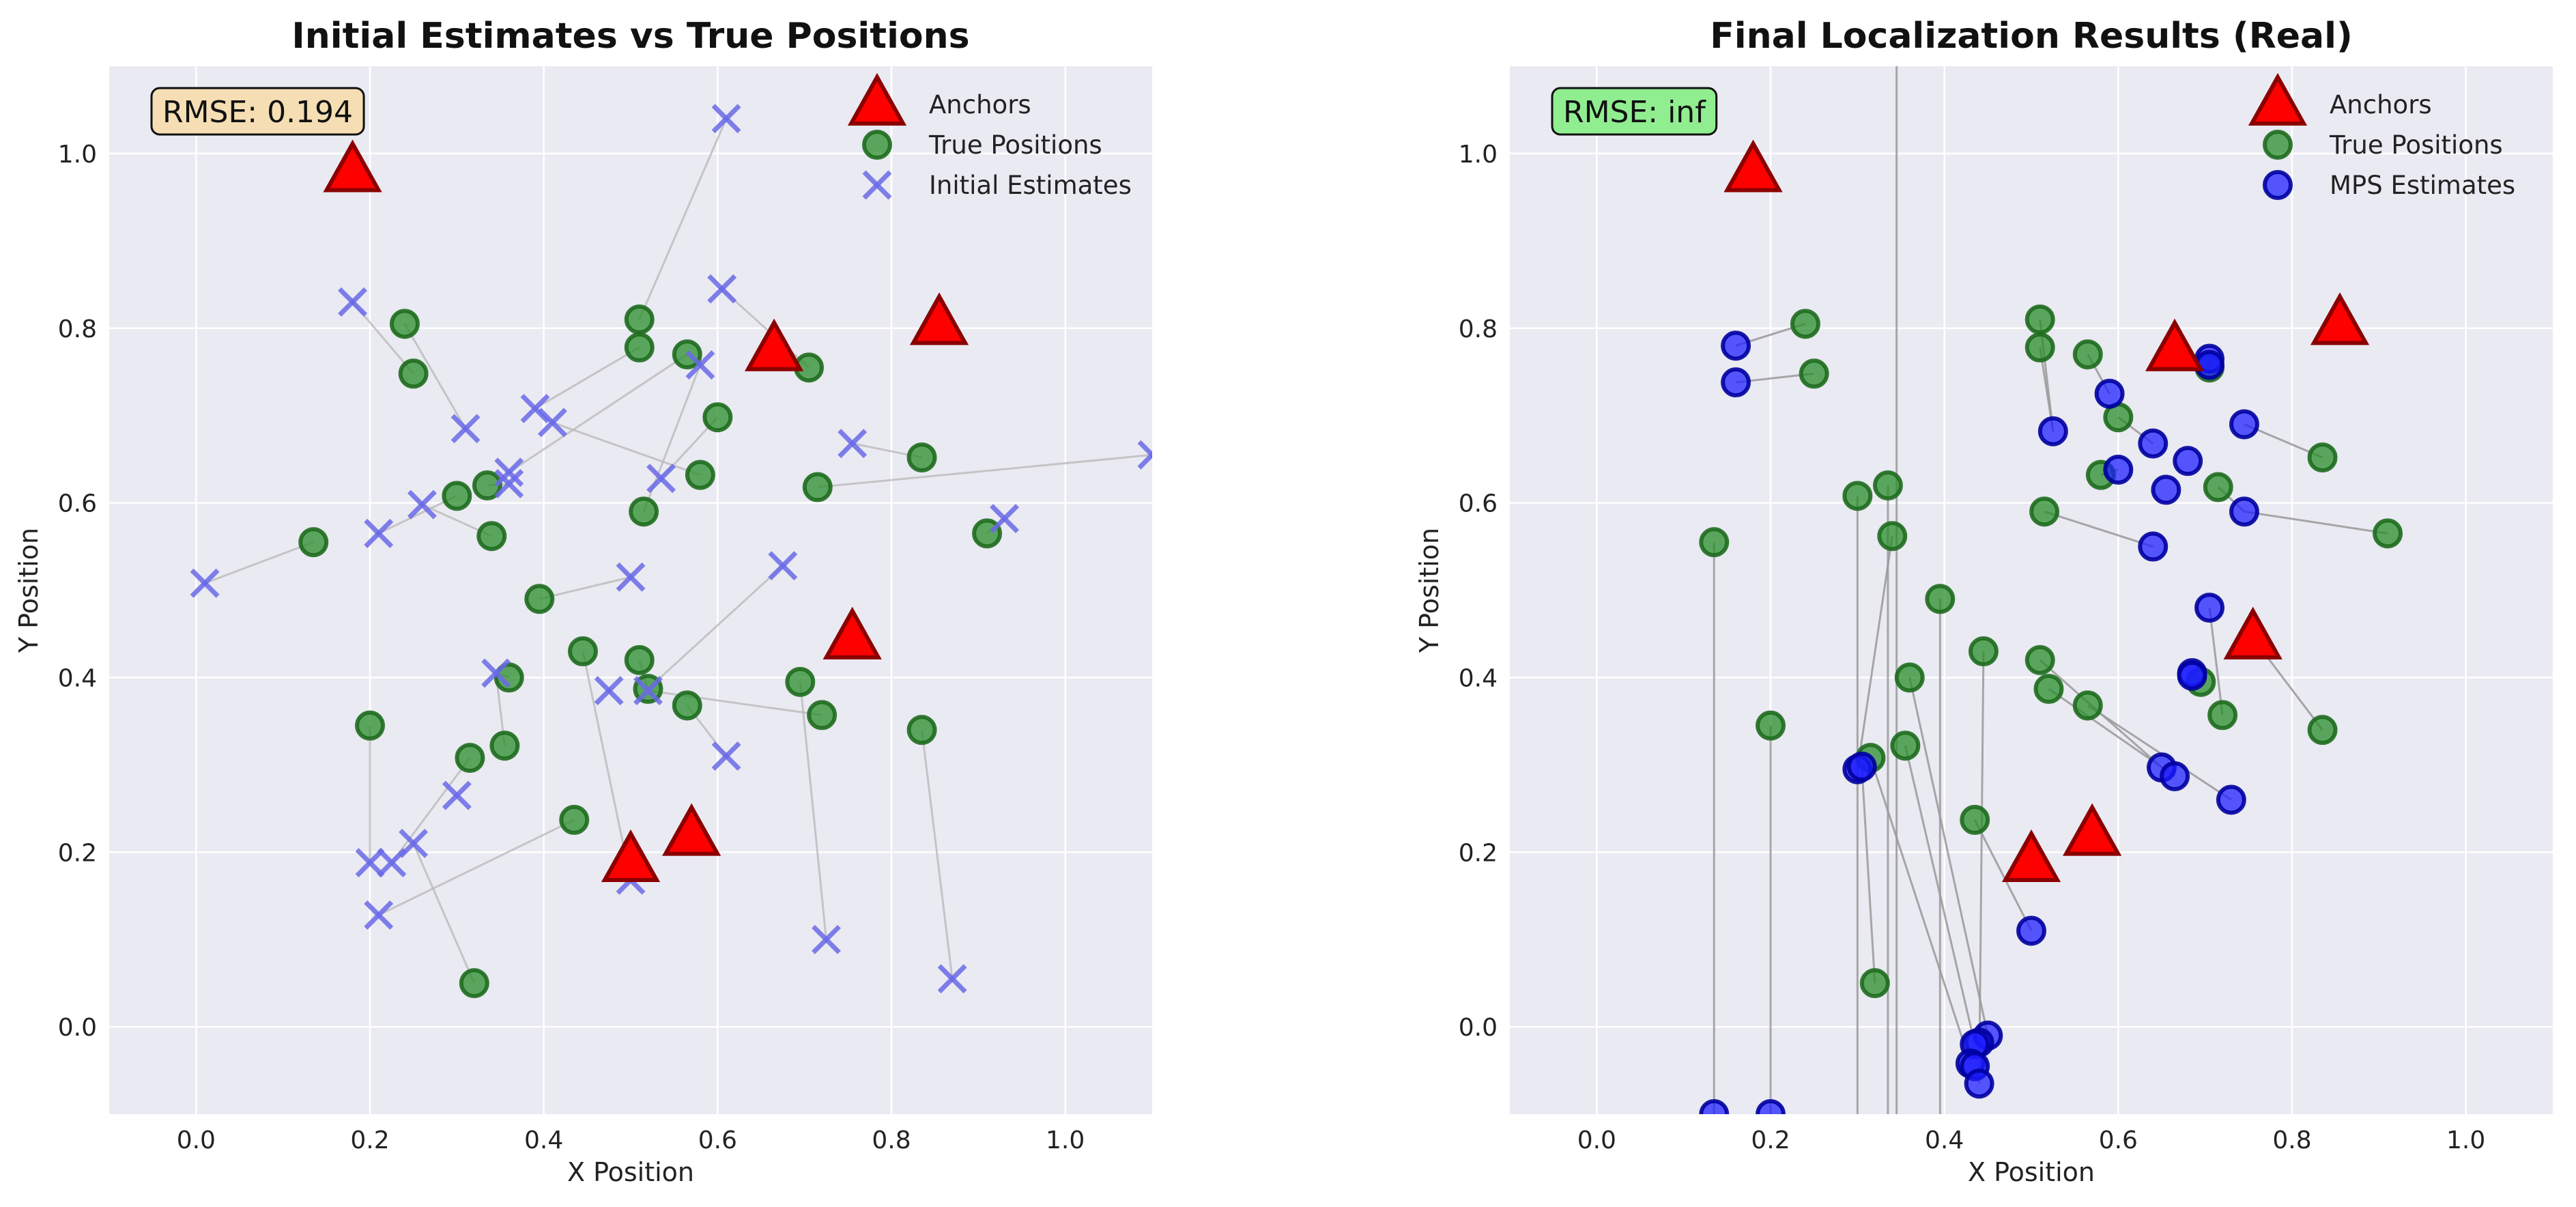  What do you see at coordinates (2389, 185) in the screenshot?
I see `p2-legend-item-mps-estimates: MPS Estimates` at bounding box center [2389, 185].